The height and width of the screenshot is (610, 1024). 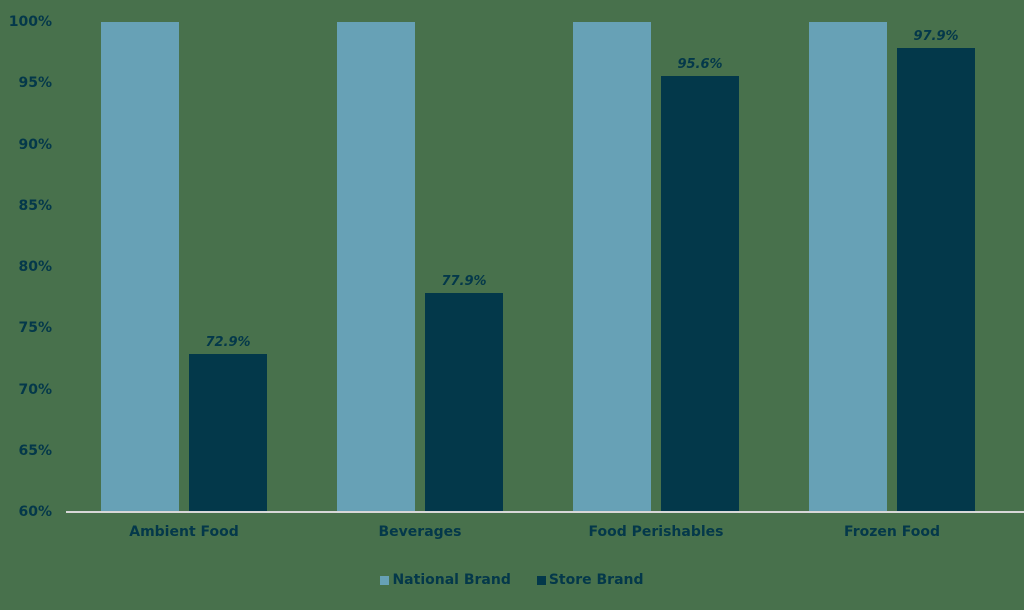 I want to click on legend-label: Store Brand, so click(x=596, y=580).